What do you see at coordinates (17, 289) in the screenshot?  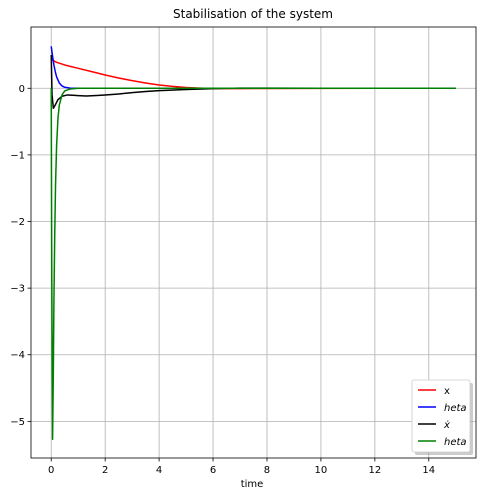 I see `y-tick-label: −3` at bounding box center [17, 289].